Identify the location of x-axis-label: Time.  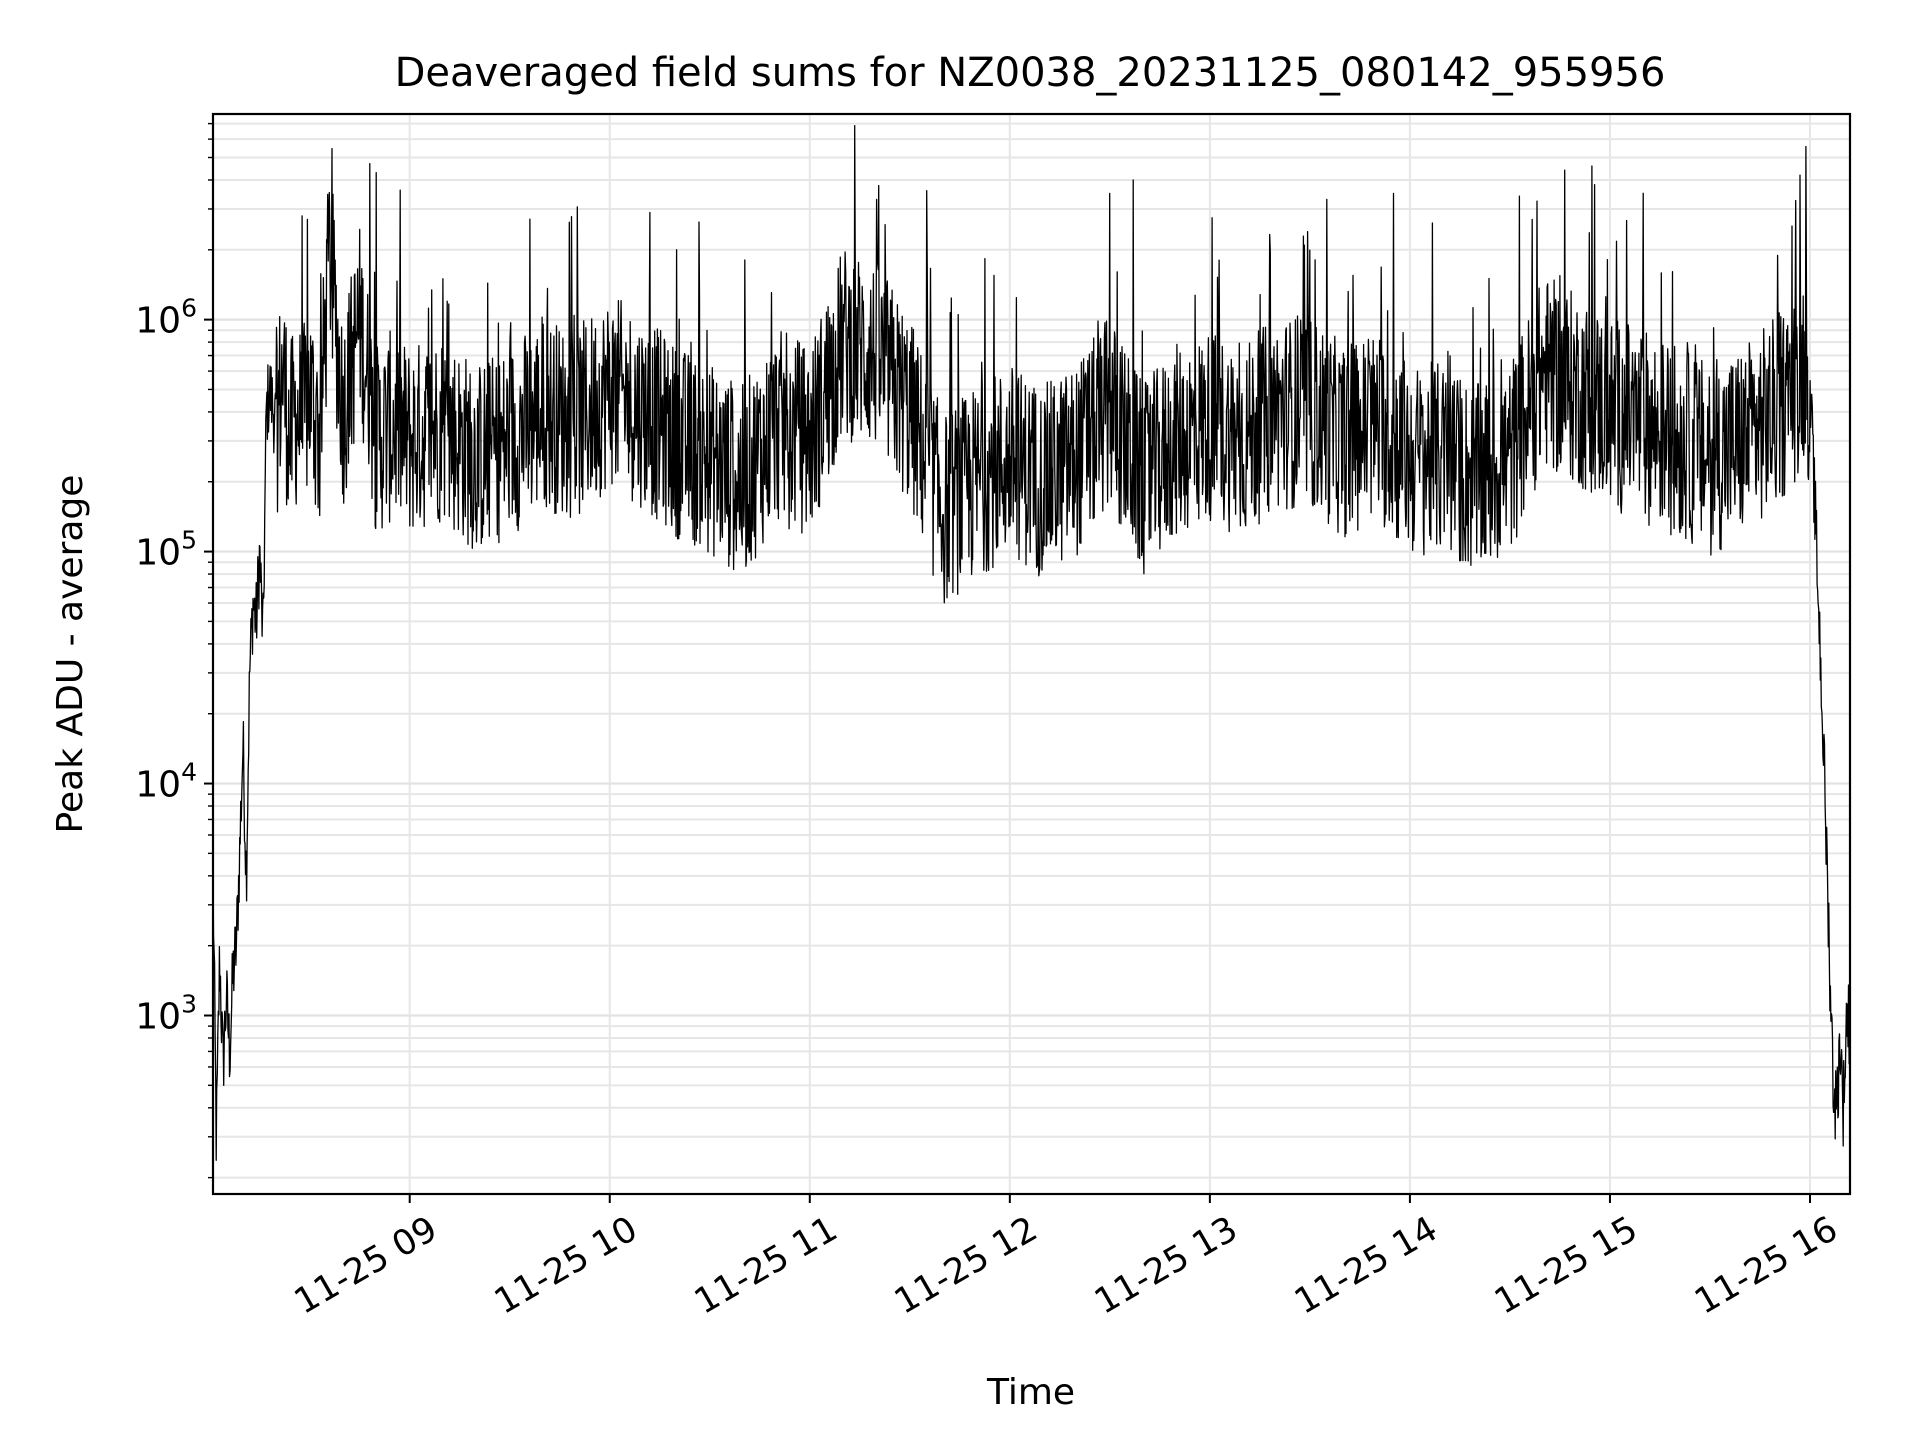
(1030, 1392).